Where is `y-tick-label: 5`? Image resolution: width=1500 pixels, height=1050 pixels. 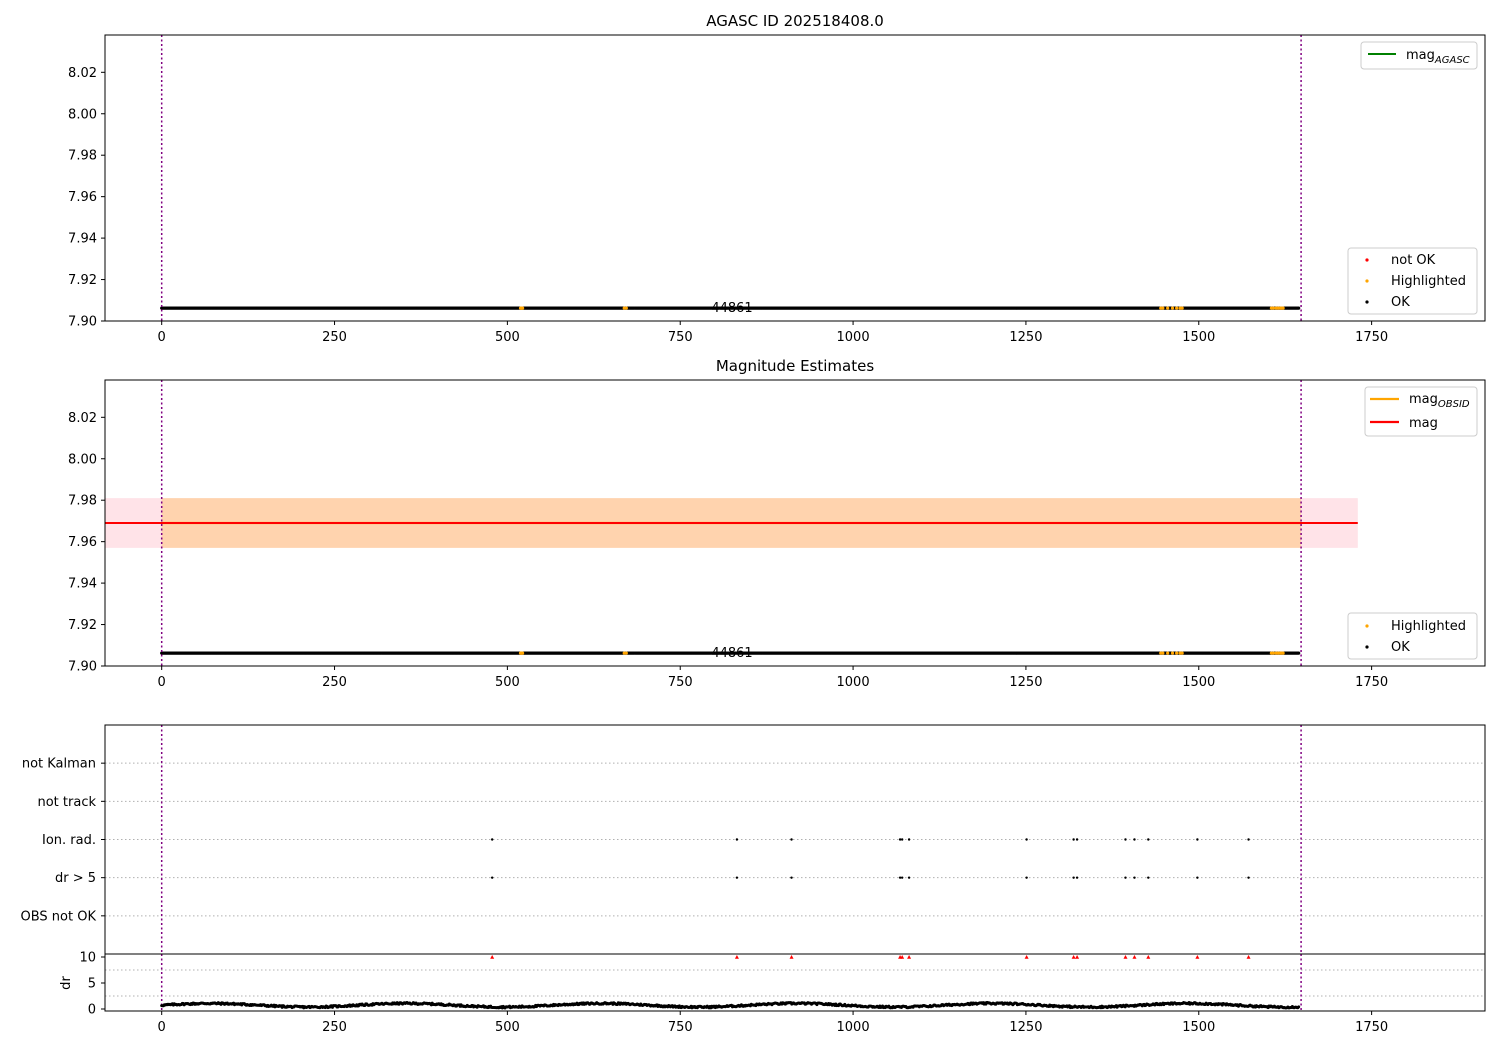 y-tick-label: 5 is located at coordinates (92, 984).